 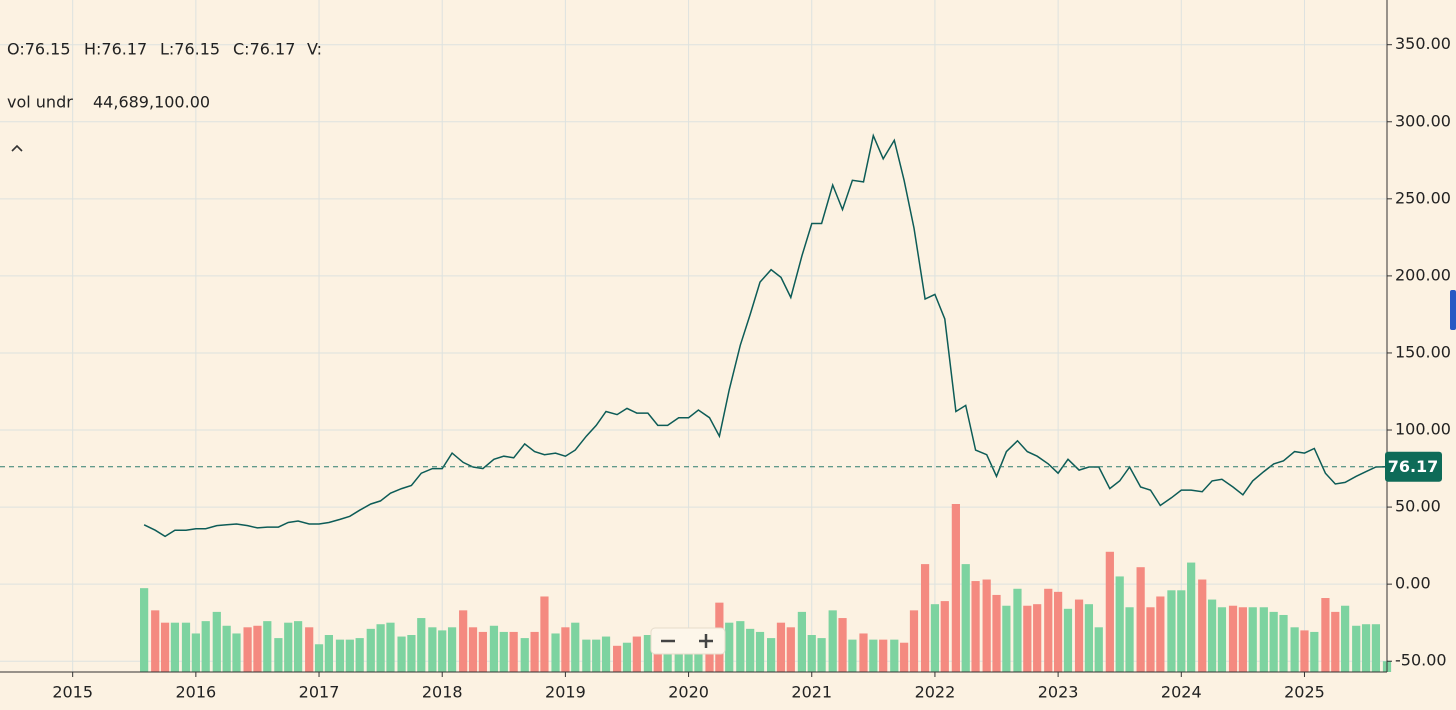 What do you see at coordinates (442, 692) in the screenshot?
I see `x-tick-label: 2018` at bounding box center [442, 692].